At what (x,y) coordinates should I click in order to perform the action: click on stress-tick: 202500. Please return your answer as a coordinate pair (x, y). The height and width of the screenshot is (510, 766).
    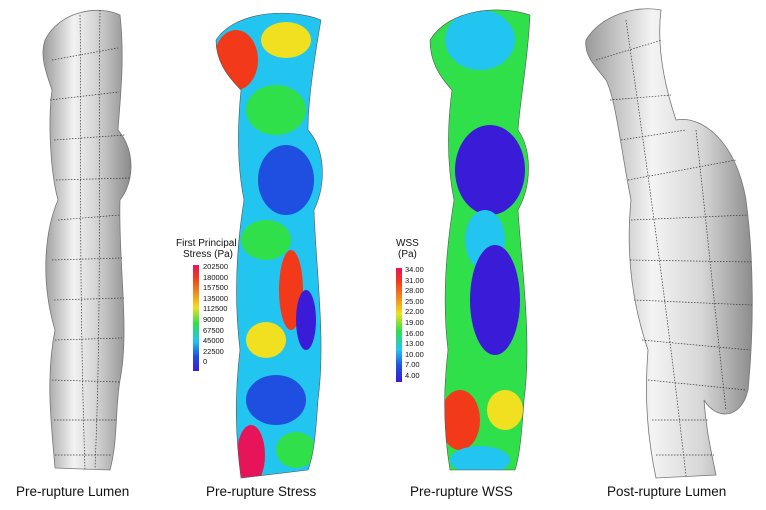
    Looking at the image, I should click on (216, 266).